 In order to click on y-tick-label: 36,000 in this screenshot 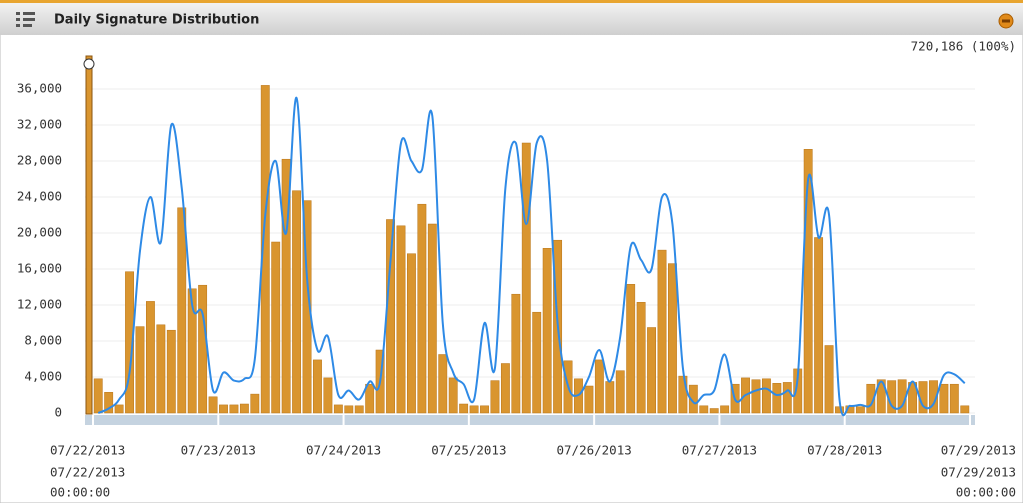, I will do `click(39, 88)`.